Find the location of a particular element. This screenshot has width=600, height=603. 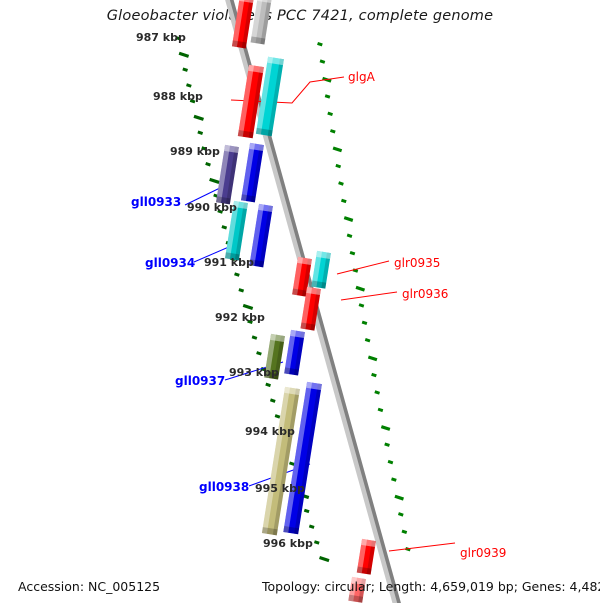

axis-tick-label: 987 kbp is located at coordinates (161, 37).